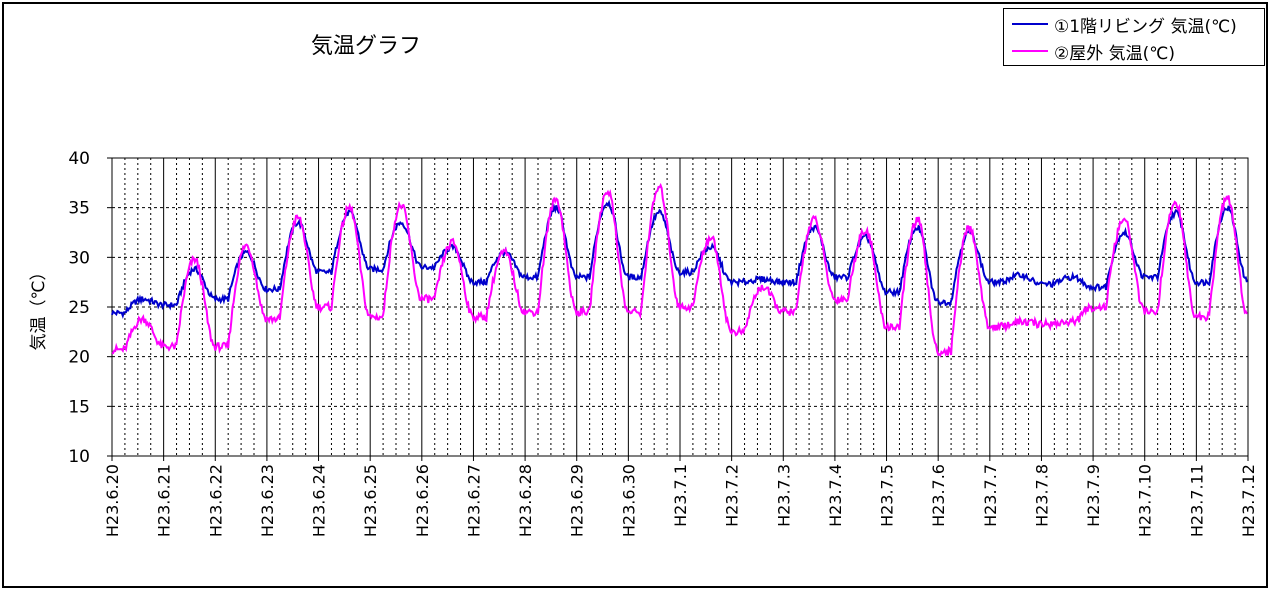 This screenshot has height=592, width=1272. I want to click on x-tick-label: H23.6.30, so click(628, 500).